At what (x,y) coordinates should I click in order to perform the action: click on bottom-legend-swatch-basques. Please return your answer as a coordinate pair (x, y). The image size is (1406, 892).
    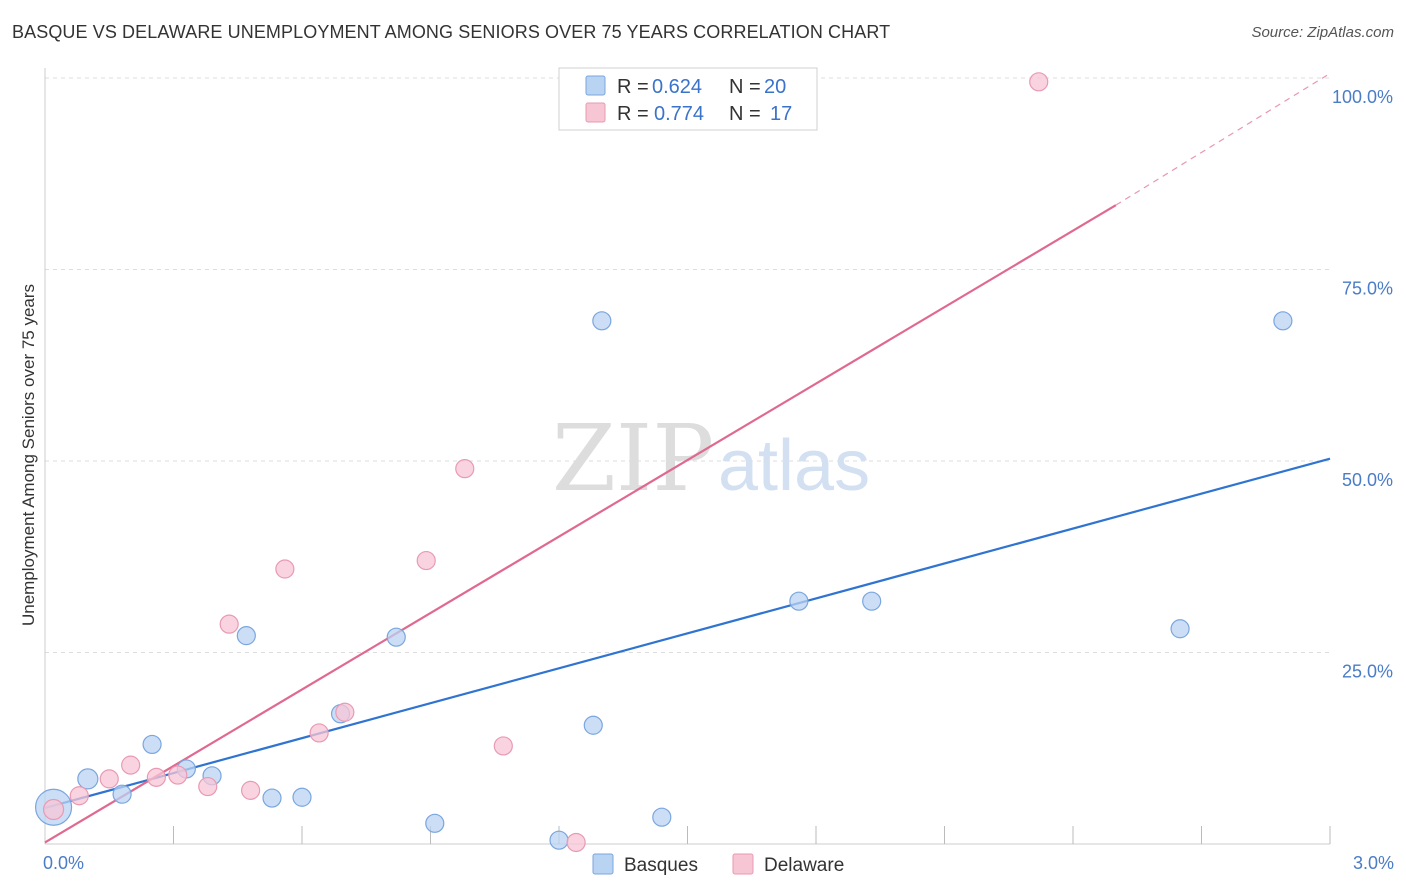
    Looking at the image, I should click on (603, 864).